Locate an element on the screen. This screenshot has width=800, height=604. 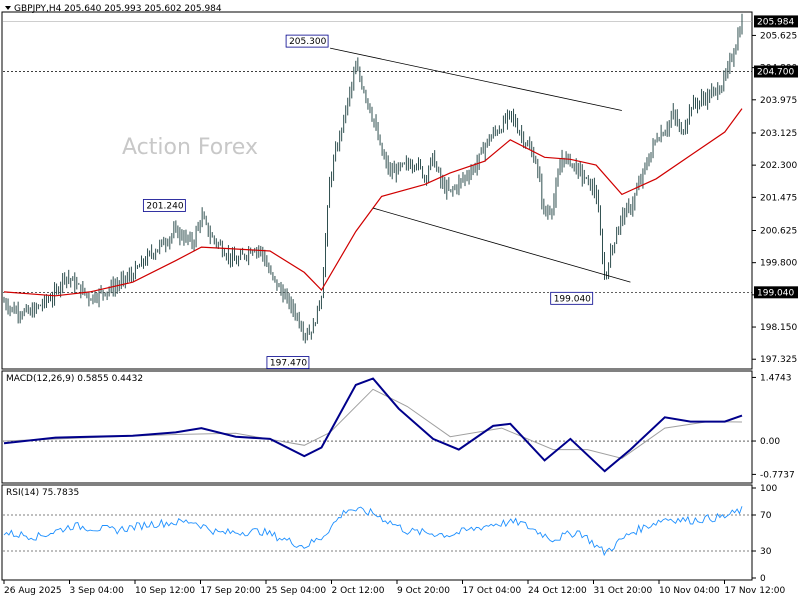
rsi-line is located at coordinates (373, 531).